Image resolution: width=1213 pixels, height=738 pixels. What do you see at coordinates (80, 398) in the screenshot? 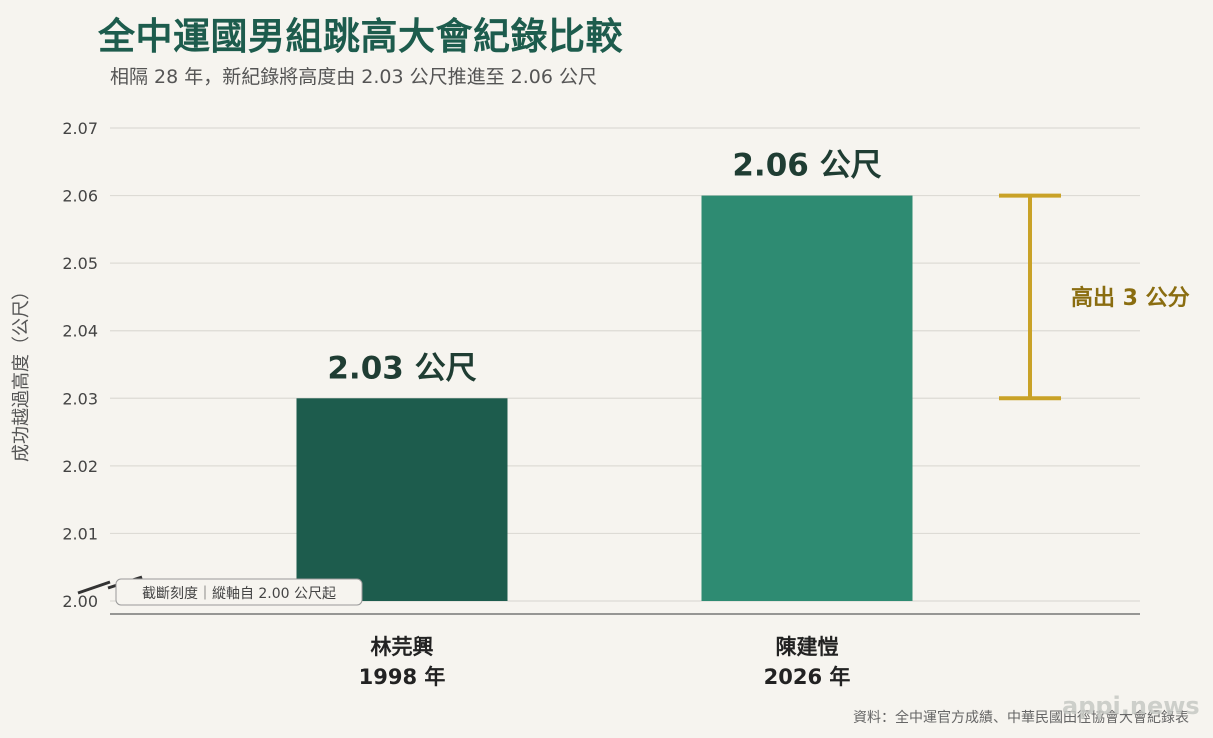
I see `y-tick-label: 2.03` at bounding box center [80, 398].